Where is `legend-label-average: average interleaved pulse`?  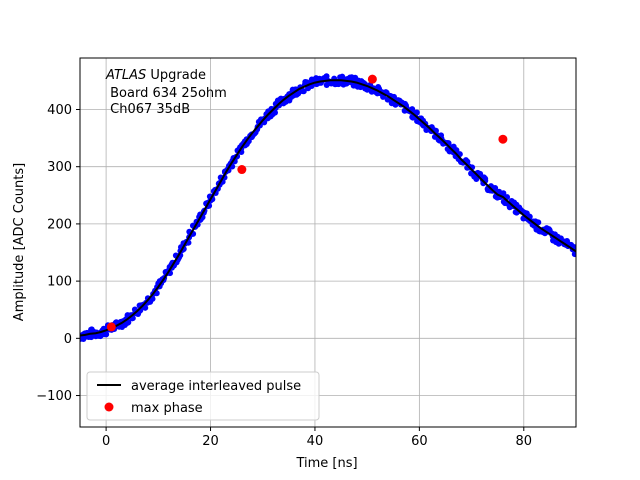
legend-label-average: average interleaved pulse is located at coordinates (216, 386).